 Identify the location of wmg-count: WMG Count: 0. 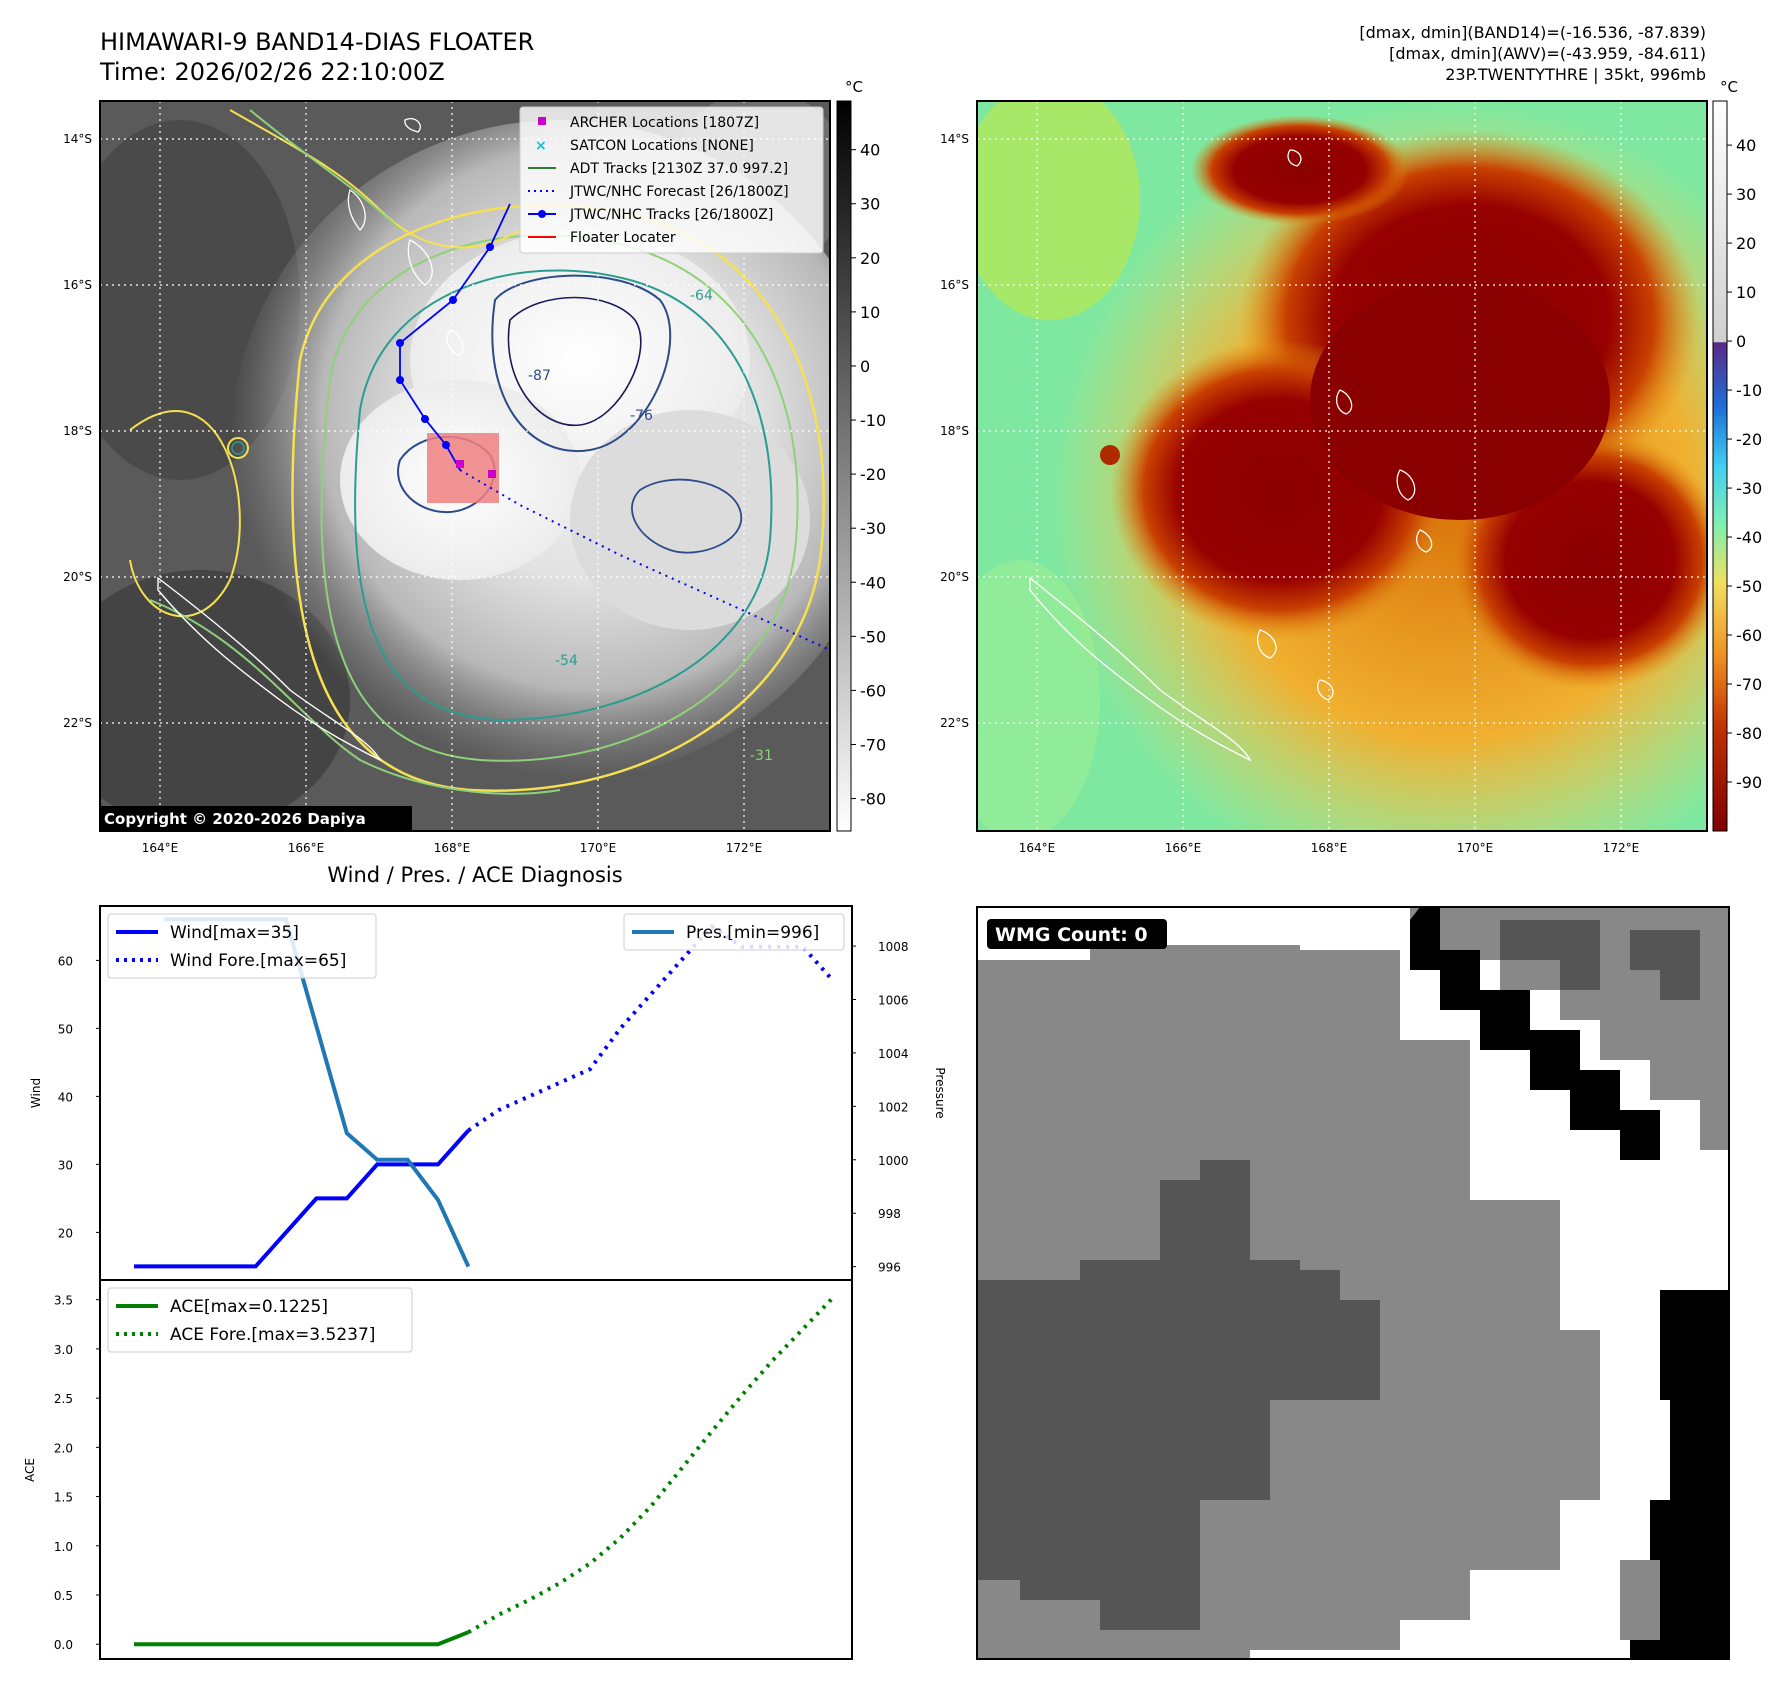
(1071, 935).